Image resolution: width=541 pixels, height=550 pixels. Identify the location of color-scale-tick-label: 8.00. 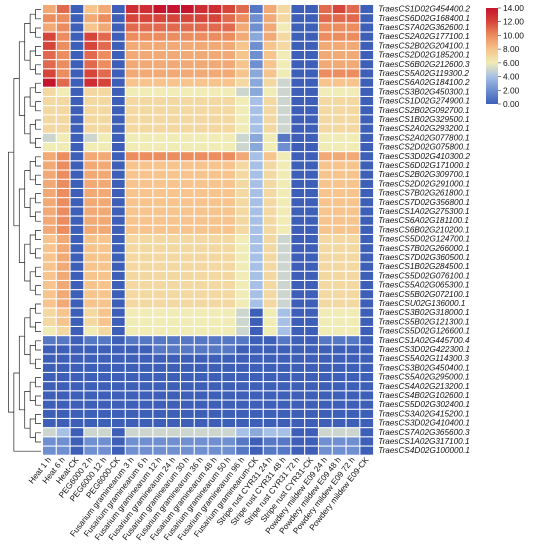
(511, 49).